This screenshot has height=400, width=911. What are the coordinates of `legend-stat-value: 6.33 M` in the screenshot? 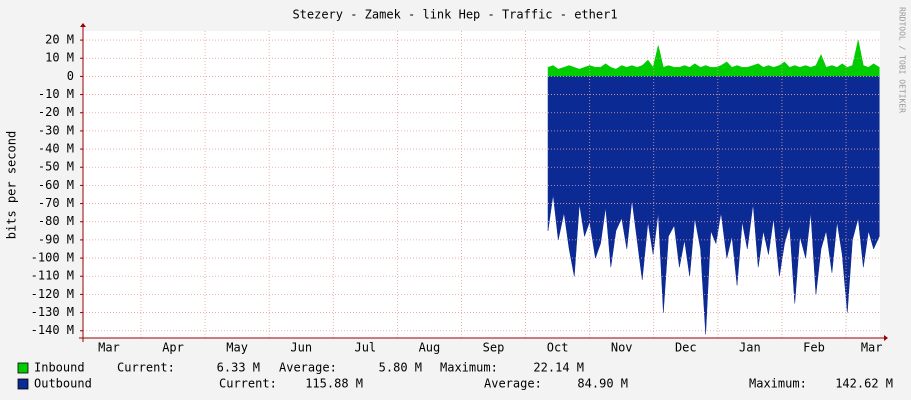 It's located at (238, 368).